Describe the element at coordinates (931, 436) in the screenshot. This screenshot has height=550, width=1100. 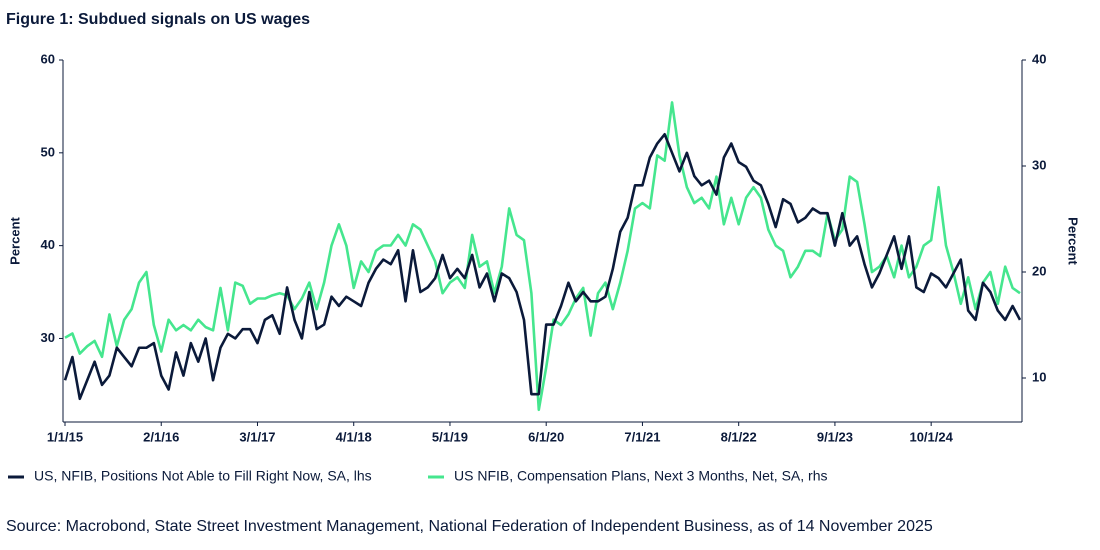
I see `x-tick-label: 10/1/24` at that location.